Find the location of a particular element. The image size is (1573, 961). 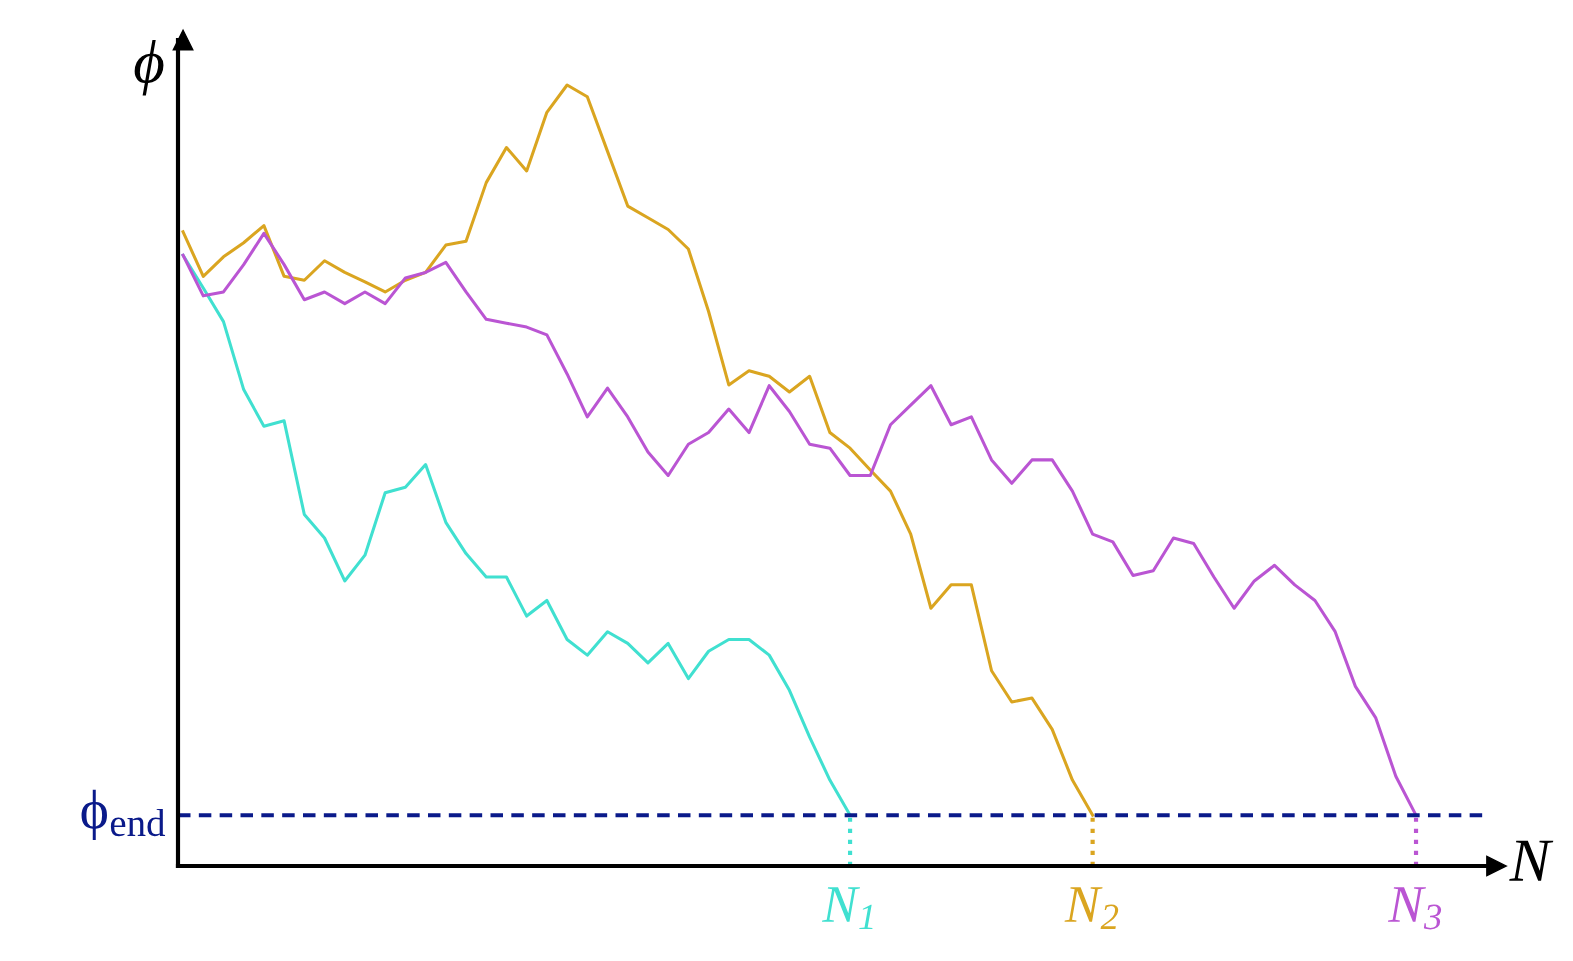

ref-line-label: ϕ$_{end}$ is located at coordinates (123, 815).